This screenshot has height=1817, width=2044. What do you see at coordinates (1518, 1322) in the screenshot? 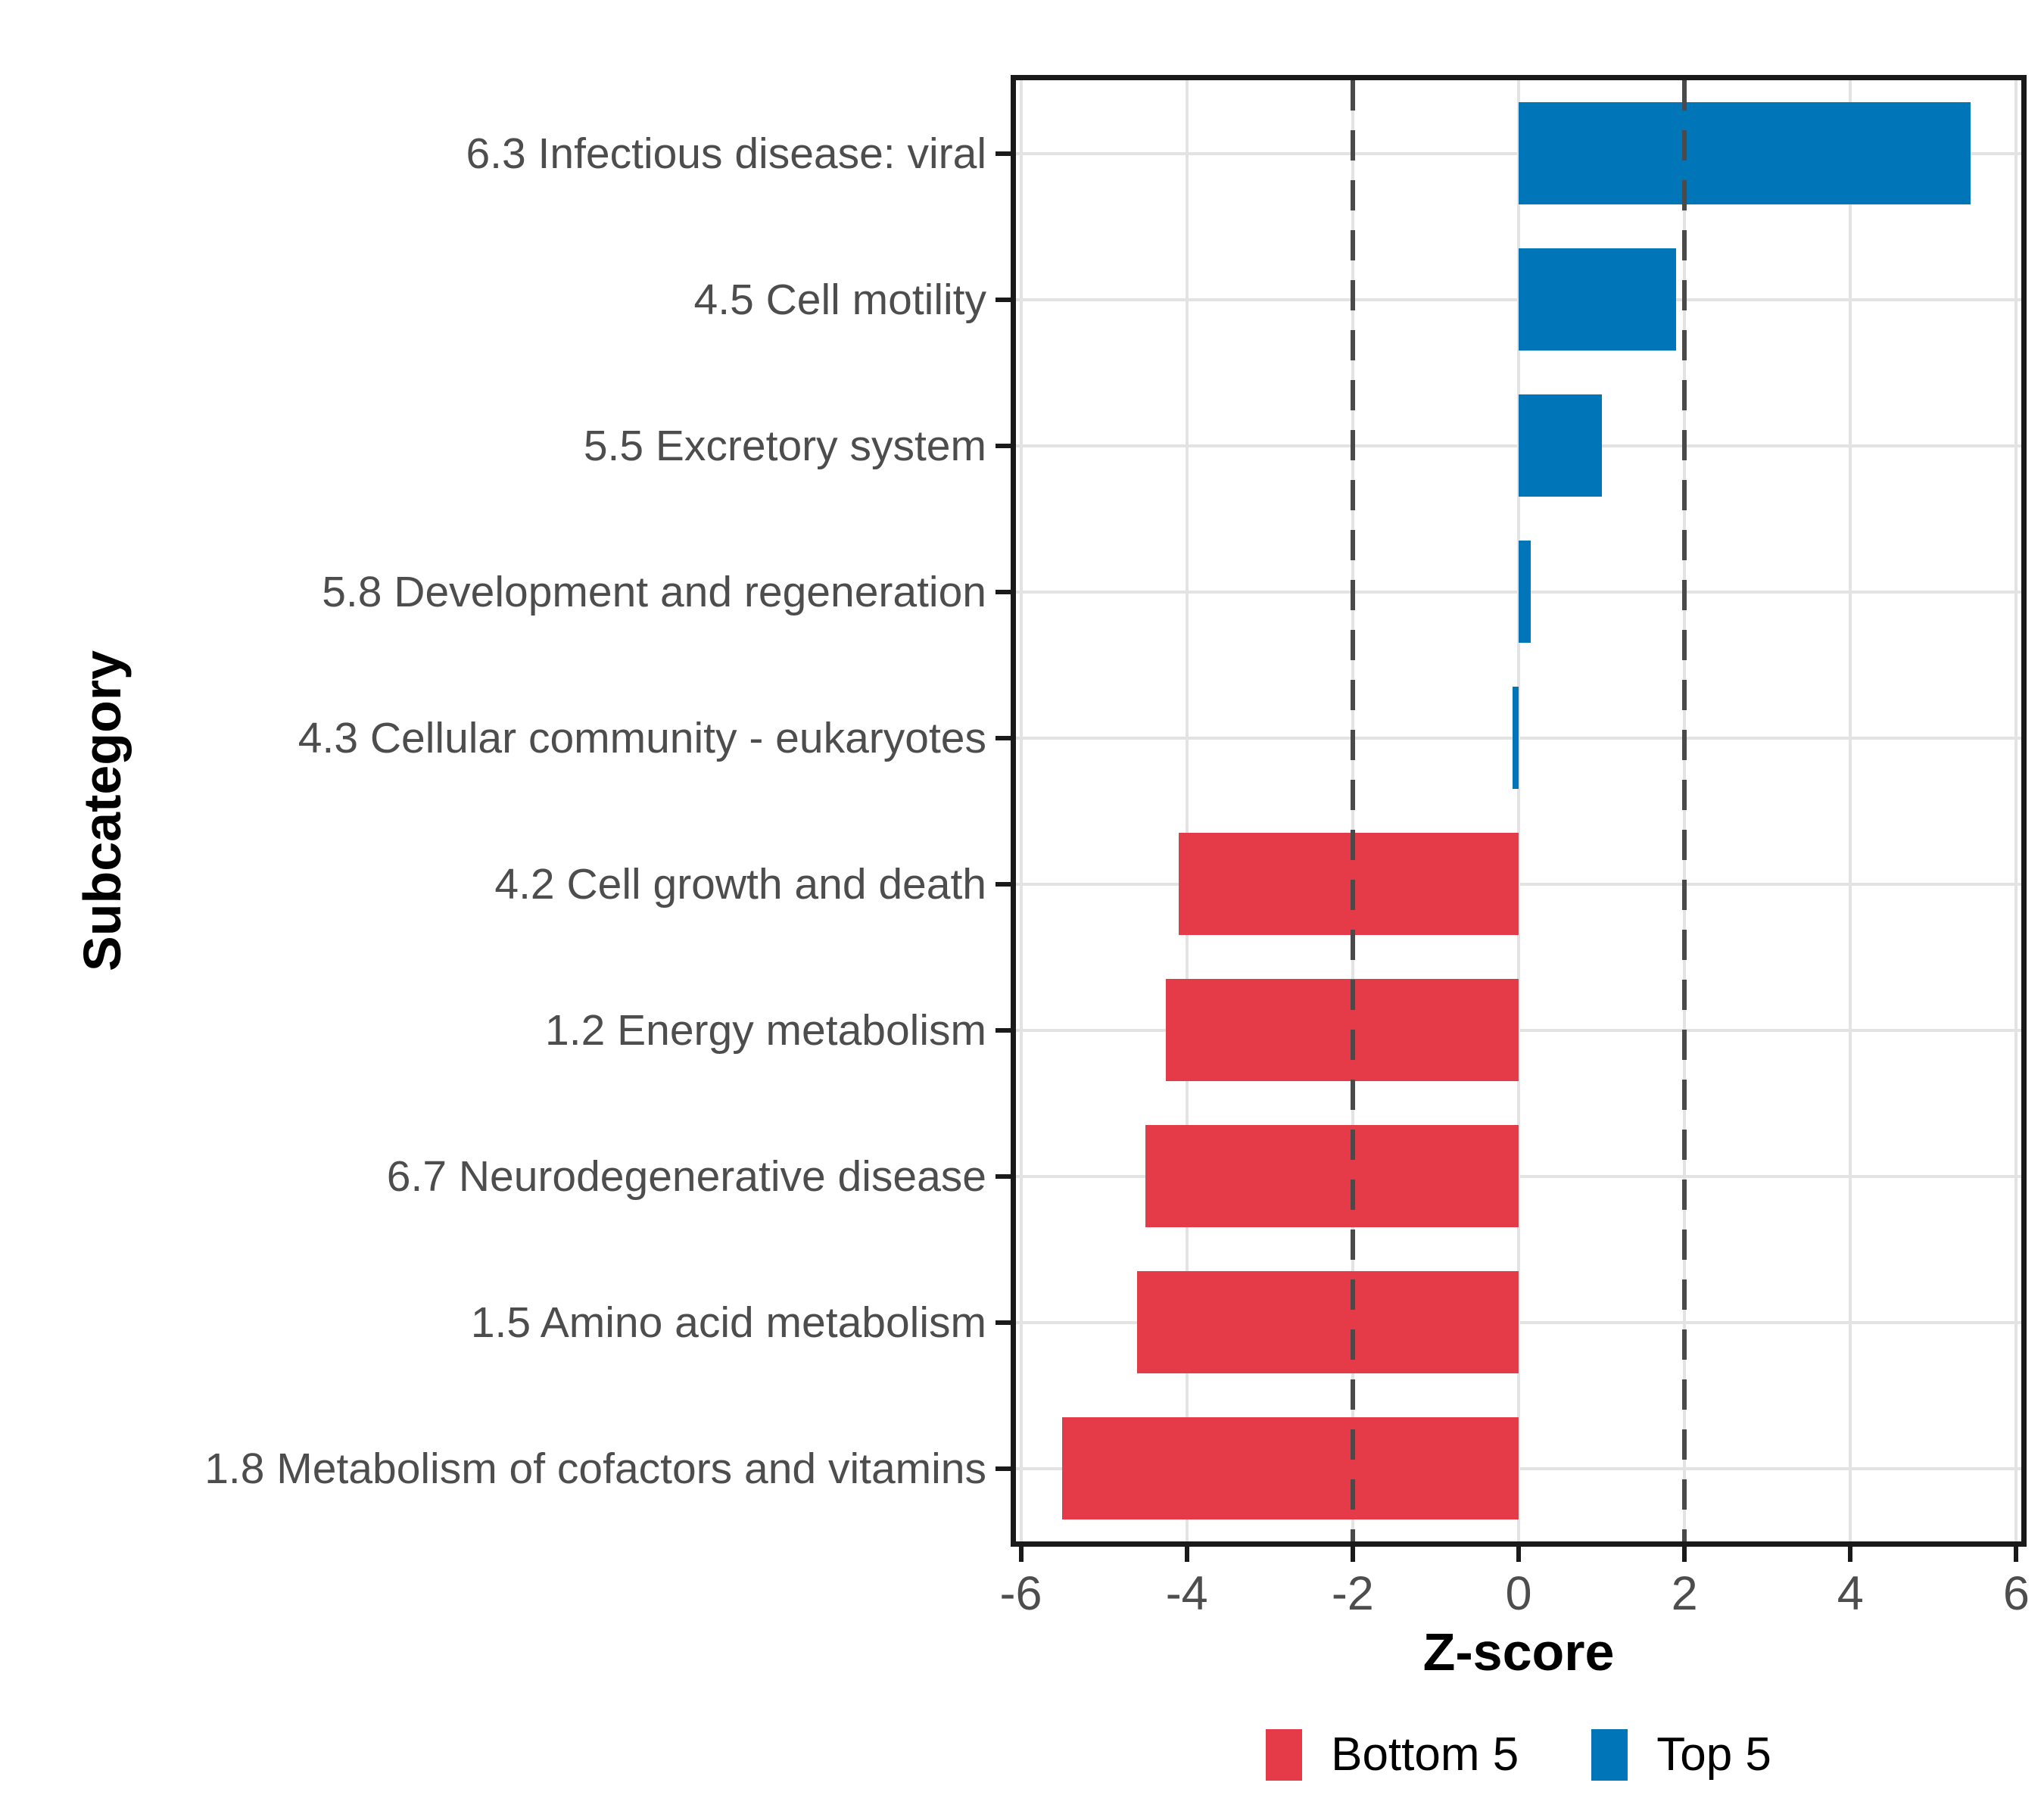
I see `gridline-y-1-5-amino-acid-metabolism` at bounding box center [1518, 1322].